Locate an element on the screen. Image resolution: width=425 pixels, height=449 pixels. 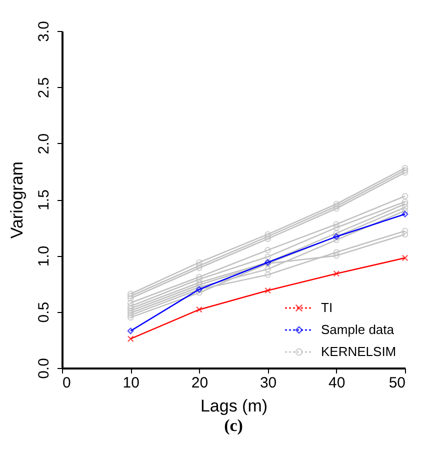
x-tick-label: 30 is located at coordinates (268, 383).